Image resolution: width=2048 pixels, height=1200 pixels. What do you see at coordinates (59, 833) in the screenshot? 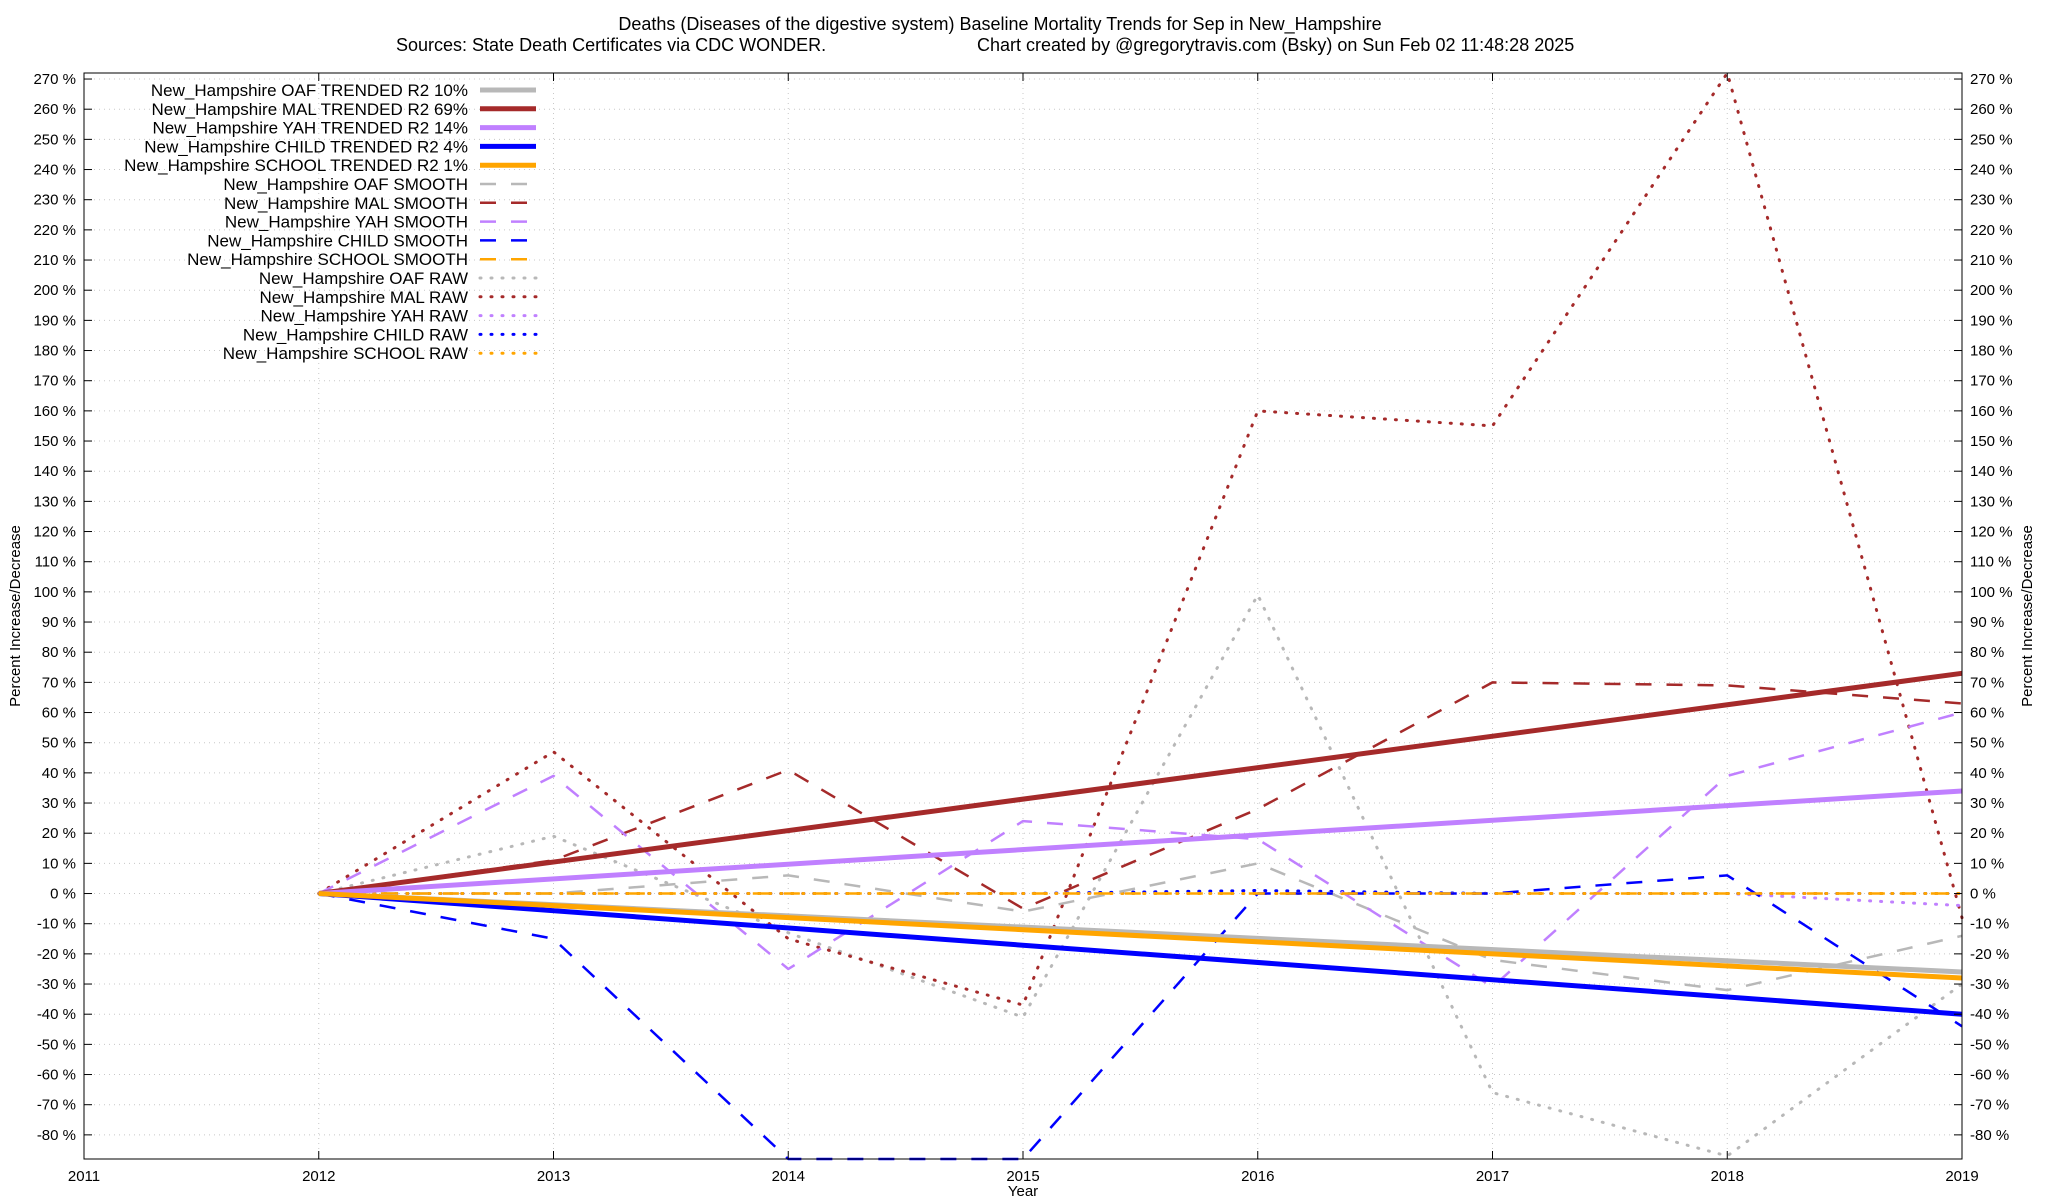
I see `y-tick-label: 20 %` at bounding box center [59, 833].